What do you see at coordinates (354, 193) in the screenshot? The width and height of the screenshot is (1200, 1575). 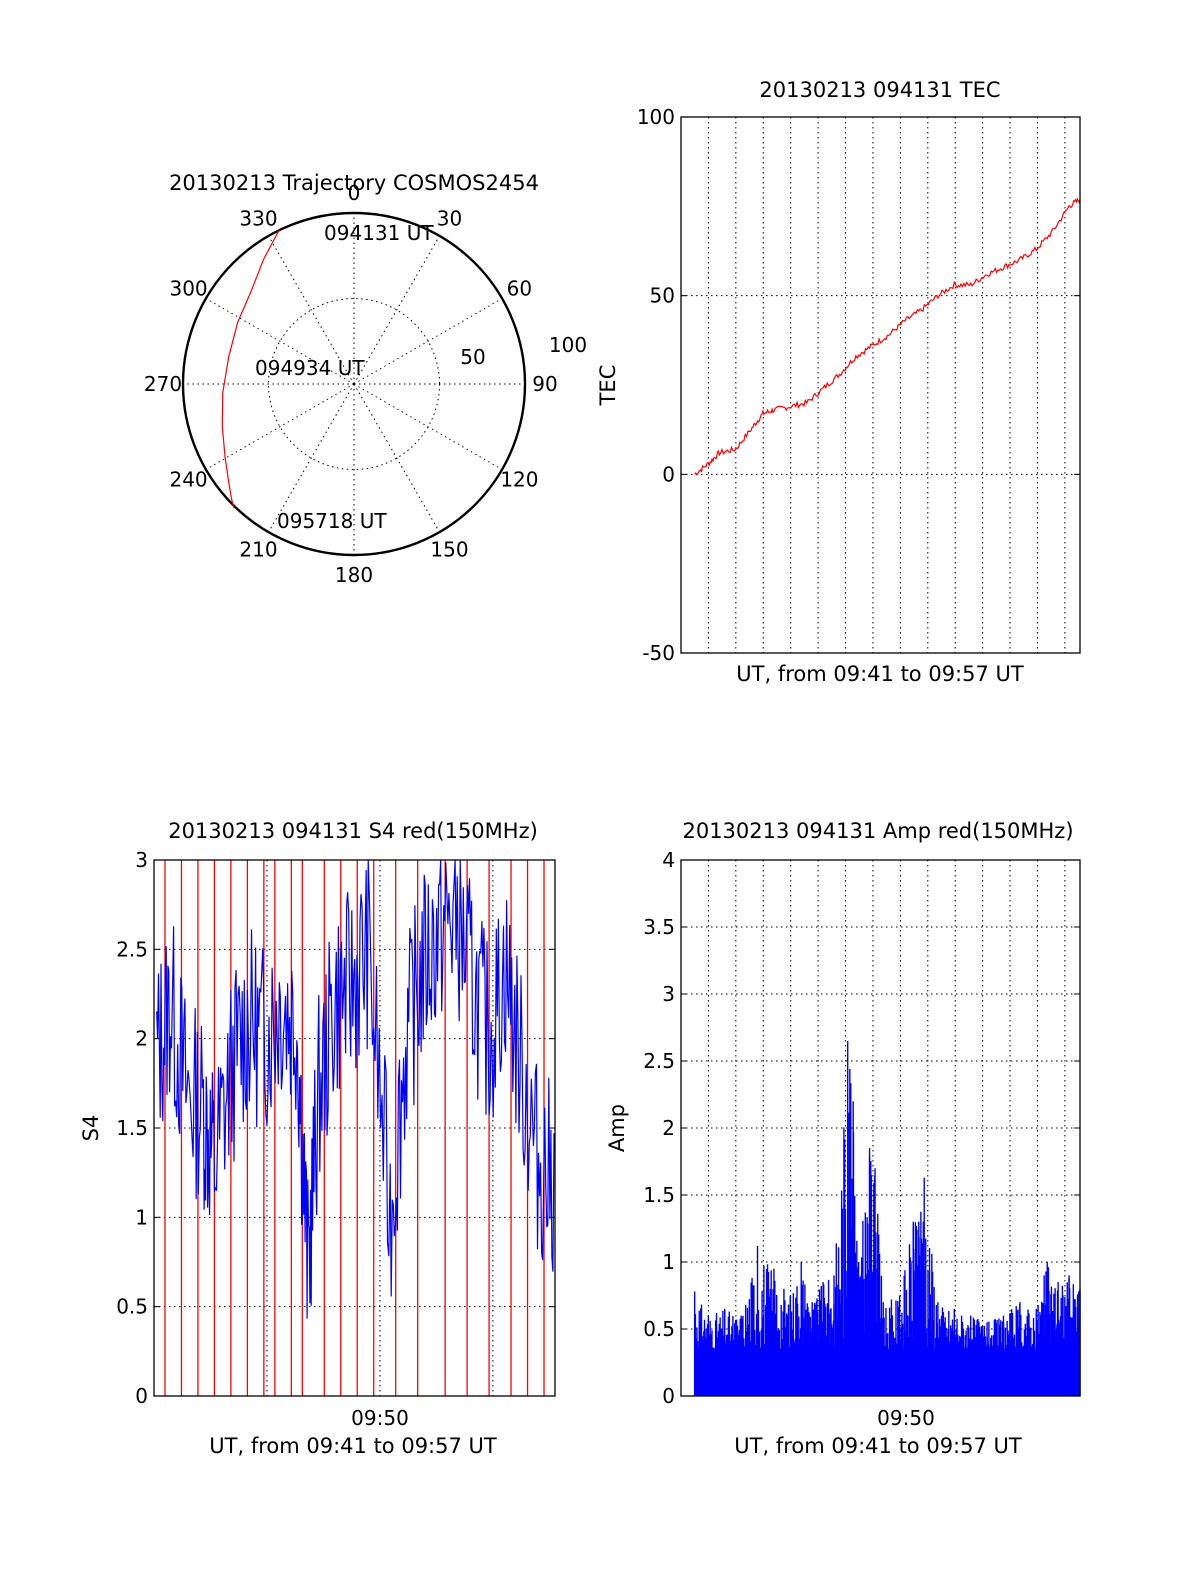 I see `azimuth-label-0: 0` at bounding box center [354, 193].